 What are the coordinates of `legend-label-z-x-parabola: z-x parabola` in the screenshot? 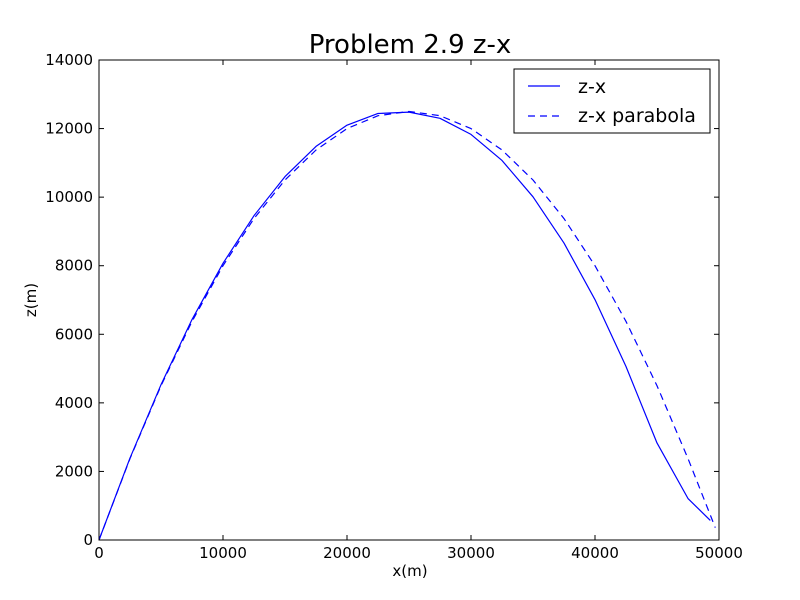 It's located at (637, 116).